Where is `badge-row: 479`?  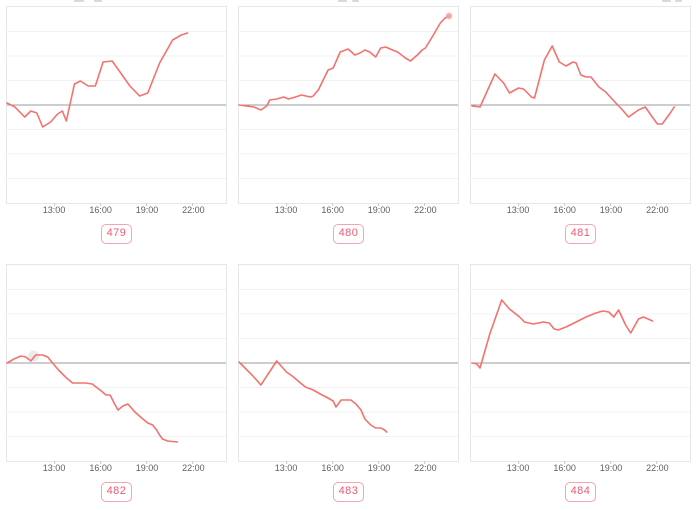 badge-row: 479 is located at coordinates (116, 234).